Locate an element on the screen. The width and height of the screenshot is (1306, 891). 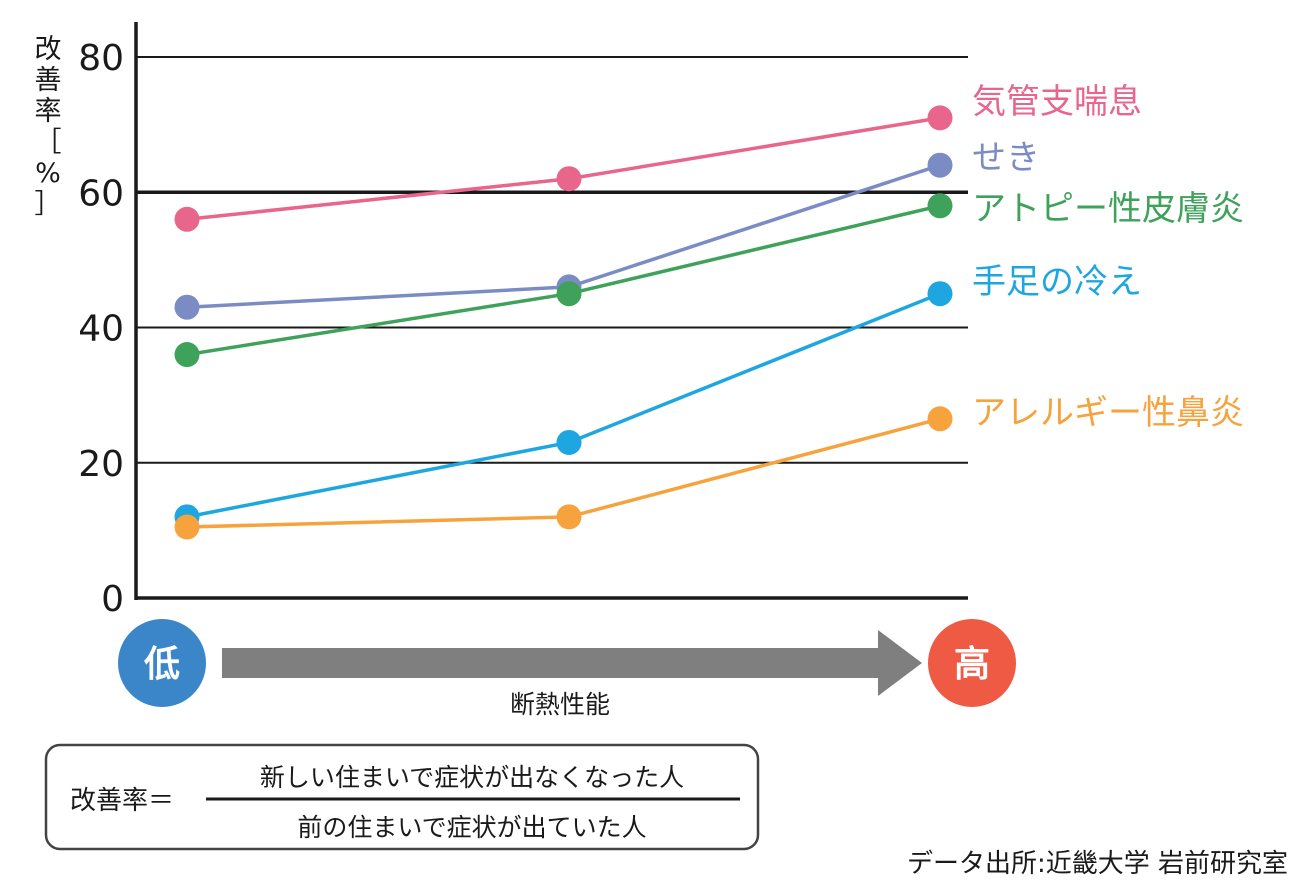
formula-frame is located at coordinates (402, 797).